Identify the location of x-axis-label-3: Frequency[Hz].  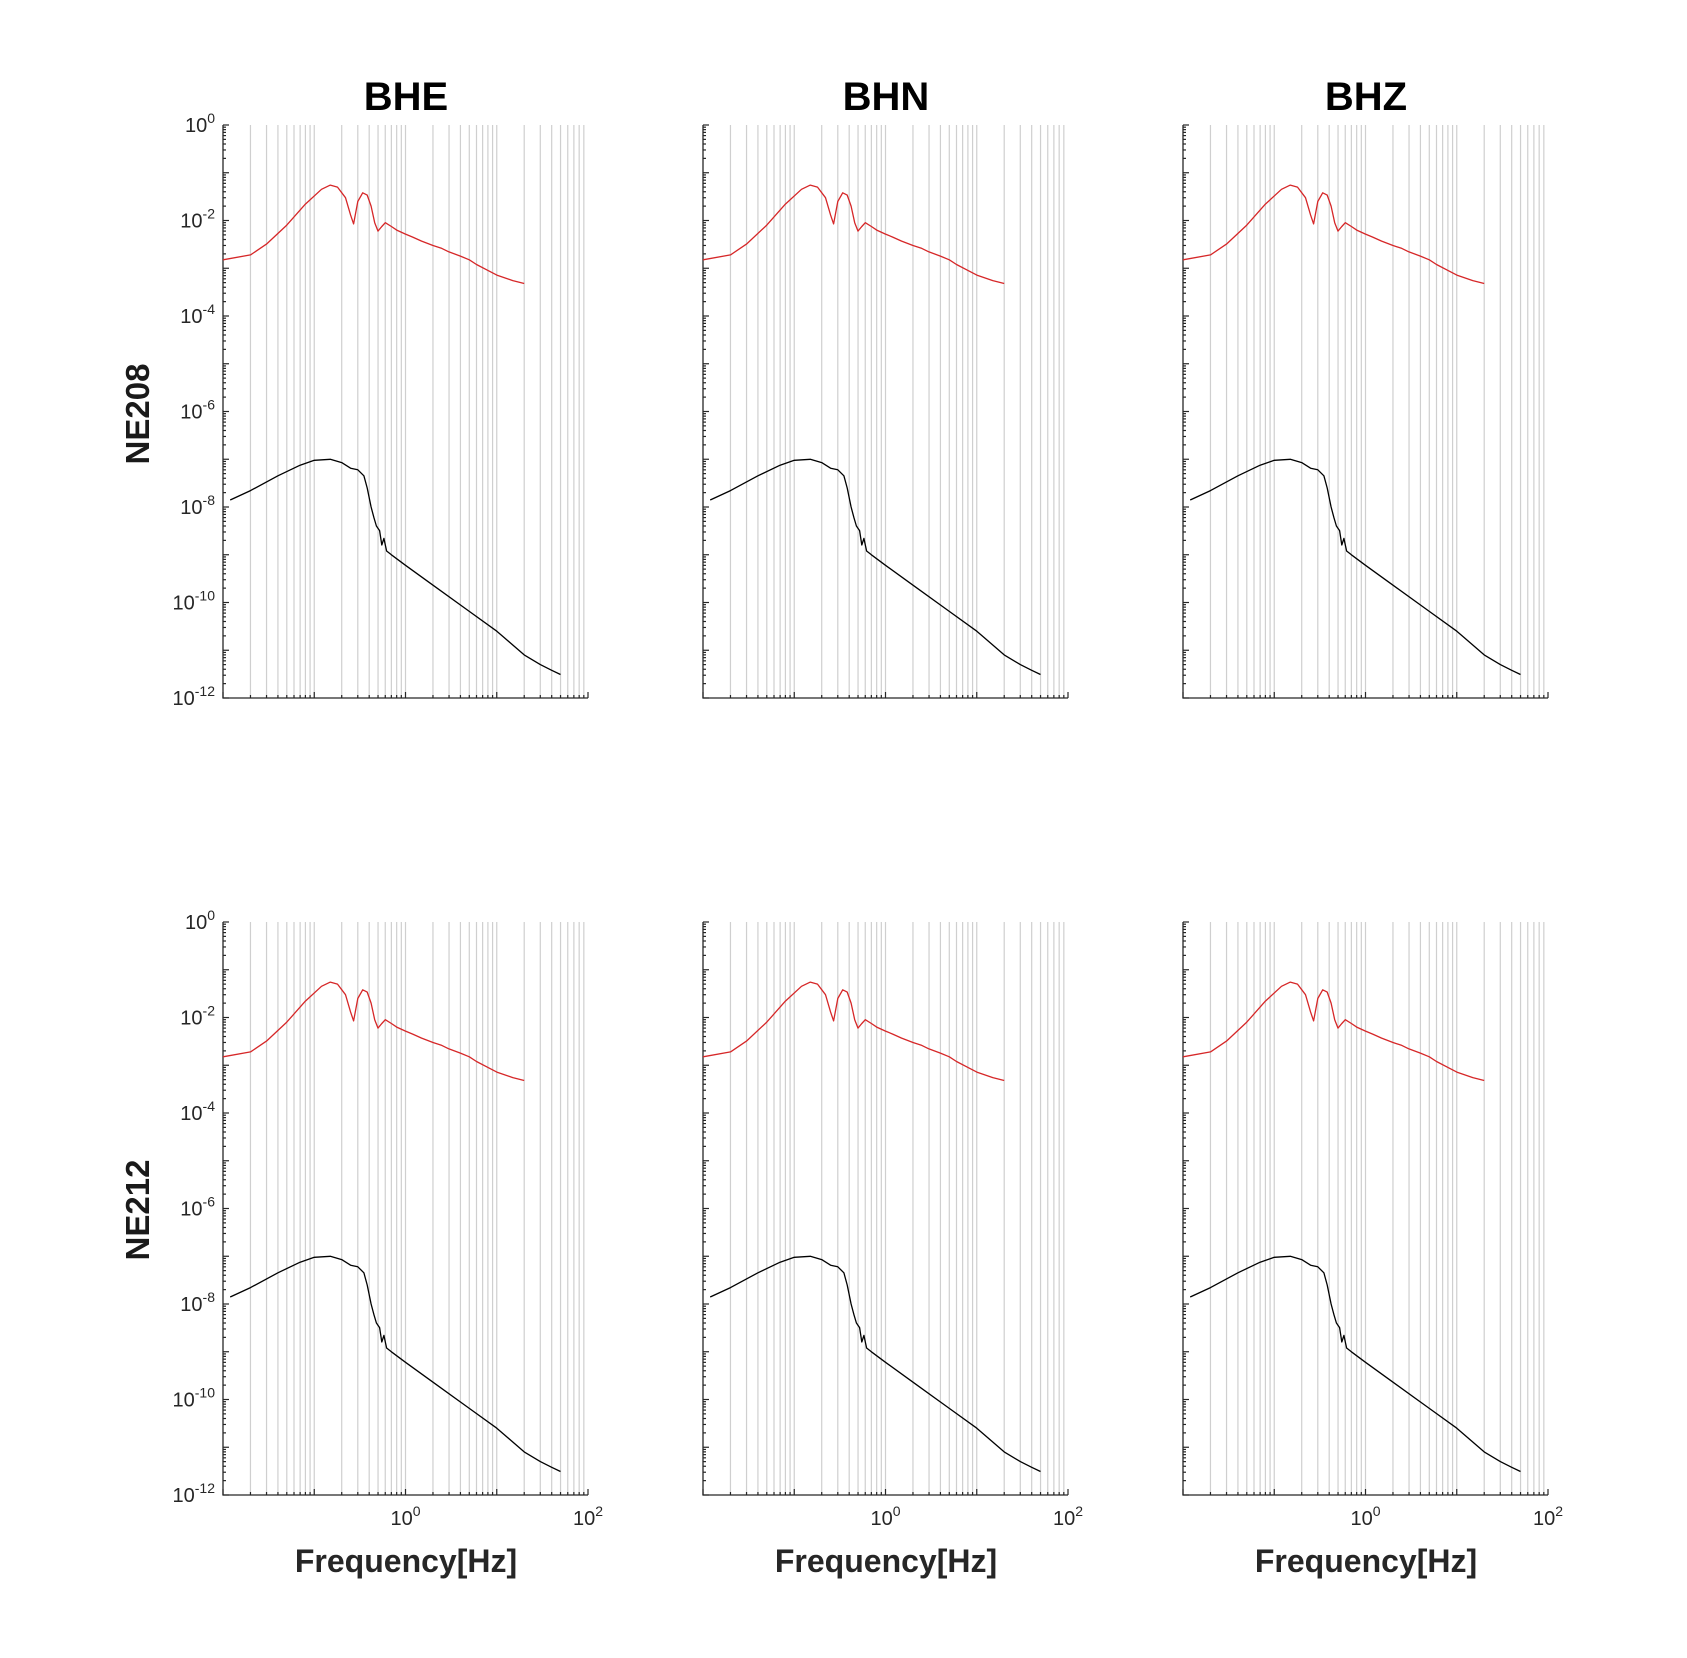
(1366, 1561).